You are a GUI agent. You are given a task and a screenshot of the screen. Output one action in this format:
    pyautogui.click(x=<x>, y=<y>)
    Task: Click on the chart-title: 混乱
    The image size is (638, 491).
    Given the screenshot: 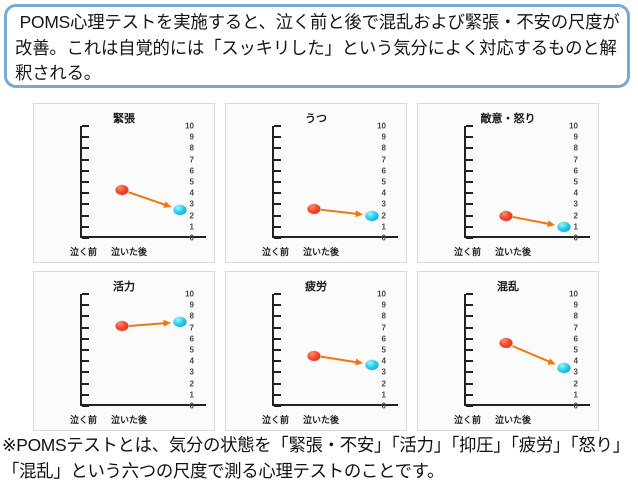 What is the action you would take?
    pyautogui.click(x=508, y=287)
    